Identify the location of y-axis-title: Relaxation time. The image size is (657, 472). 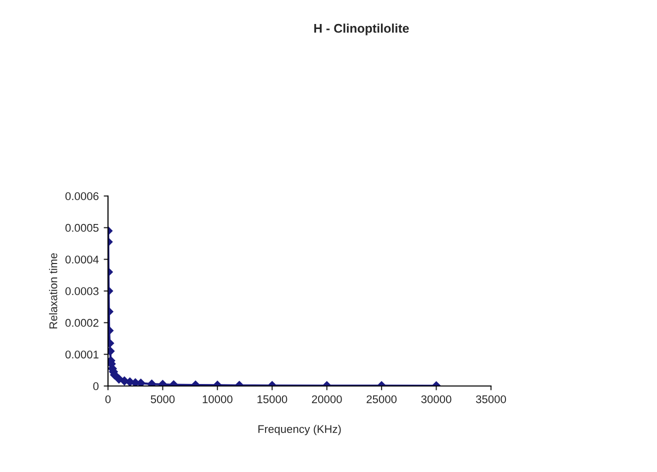
(53, 290).